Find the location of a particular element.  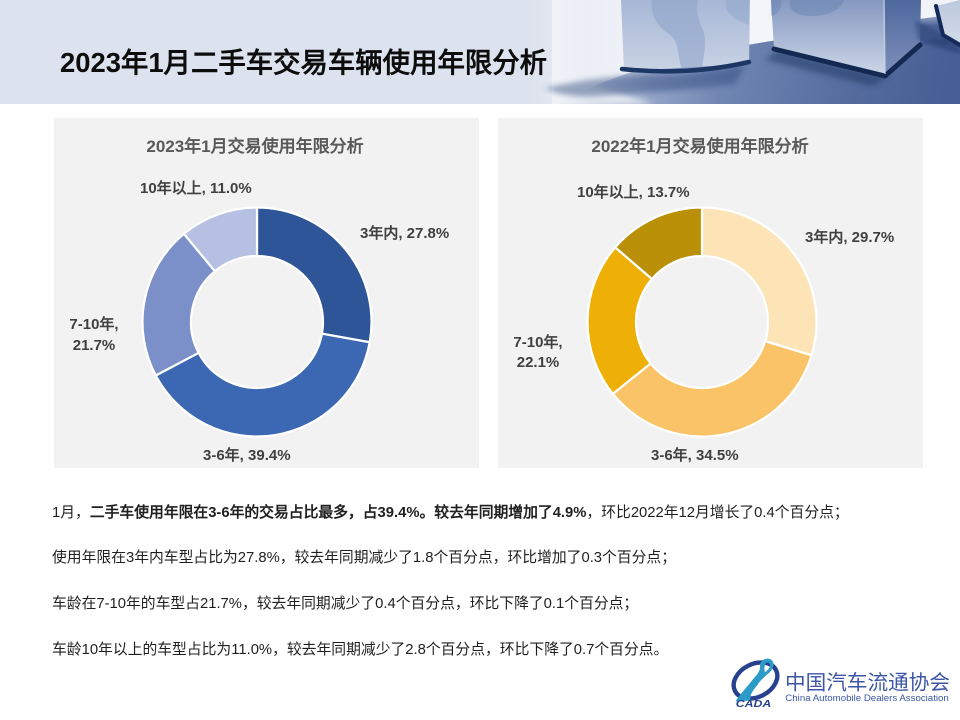

svg-text:China Automobile Dealers Assoc: China Automobile Dealers Association is located at coordinates (867, 698).